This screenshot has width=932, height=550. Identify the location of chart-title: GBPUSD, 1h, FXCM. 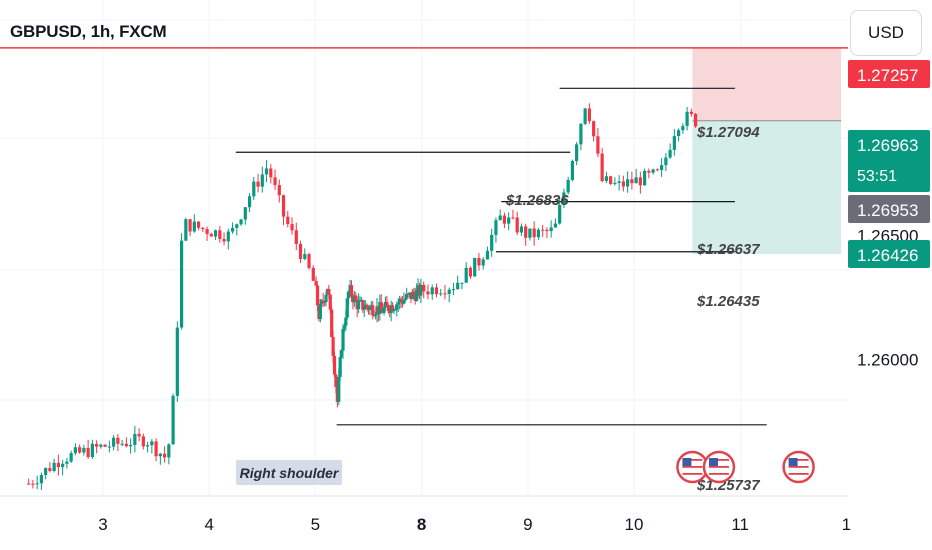
(88, 31).